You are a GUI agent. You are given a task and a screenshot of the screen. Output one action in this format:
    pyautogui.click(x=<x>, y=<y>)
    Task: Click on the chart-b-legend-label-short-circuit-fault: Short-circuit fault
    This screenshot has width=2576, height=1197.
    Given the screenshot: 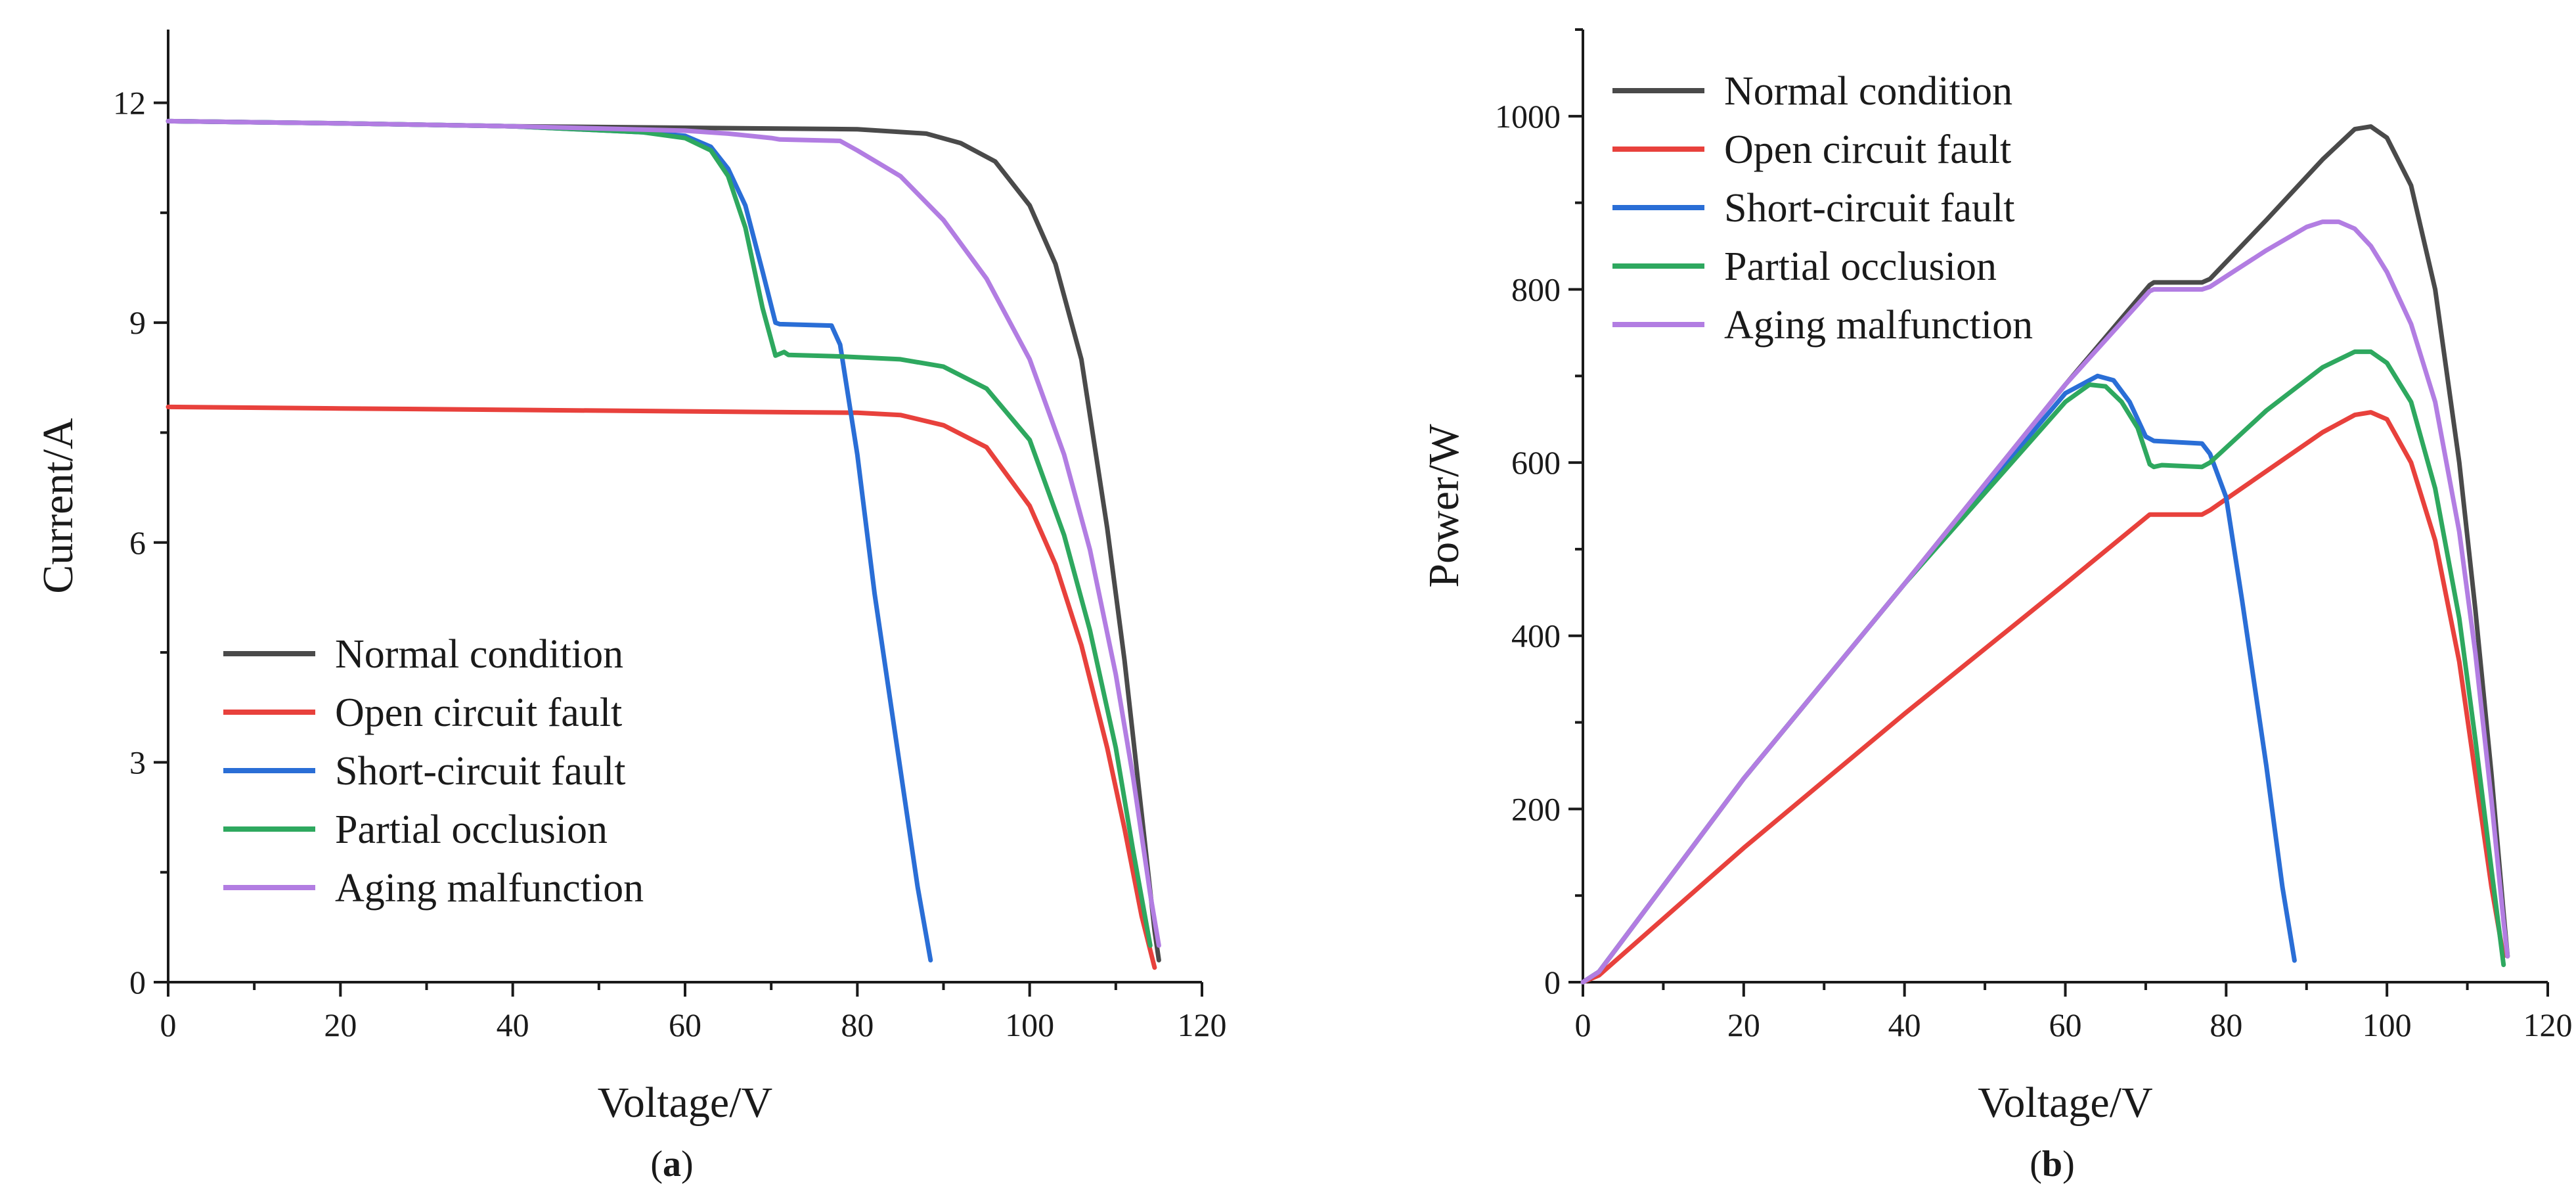 What is the action you would take?
    pyautogui.click(x=1869, y=209)
    